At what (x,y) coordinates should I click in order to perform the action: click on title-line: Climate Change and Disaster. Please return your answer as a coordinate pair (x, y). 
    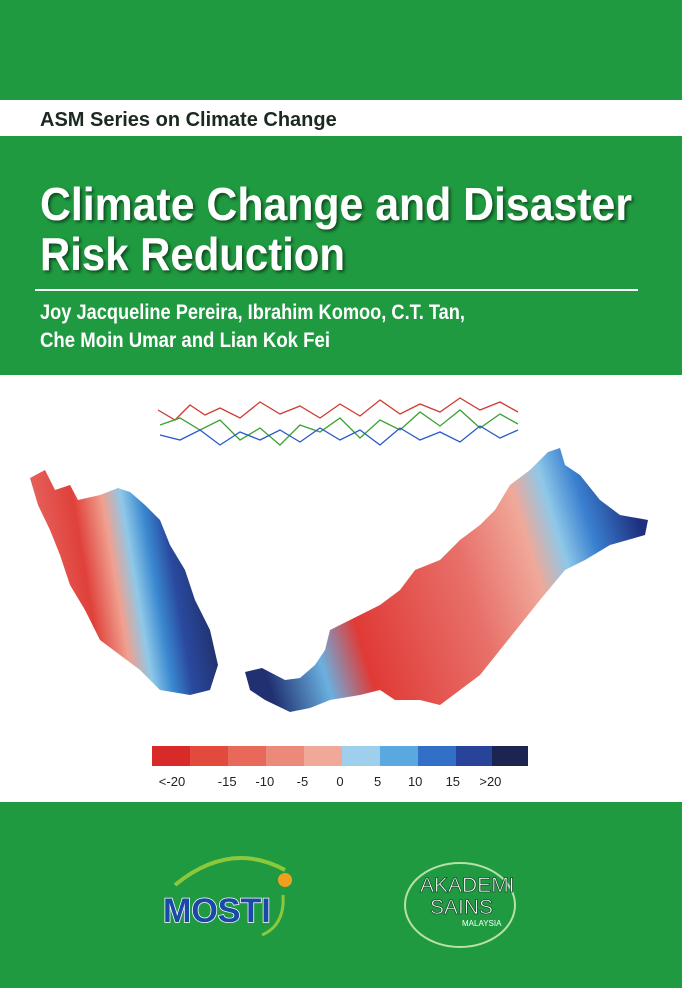
    Looking at the image, I should click on (336, 204).